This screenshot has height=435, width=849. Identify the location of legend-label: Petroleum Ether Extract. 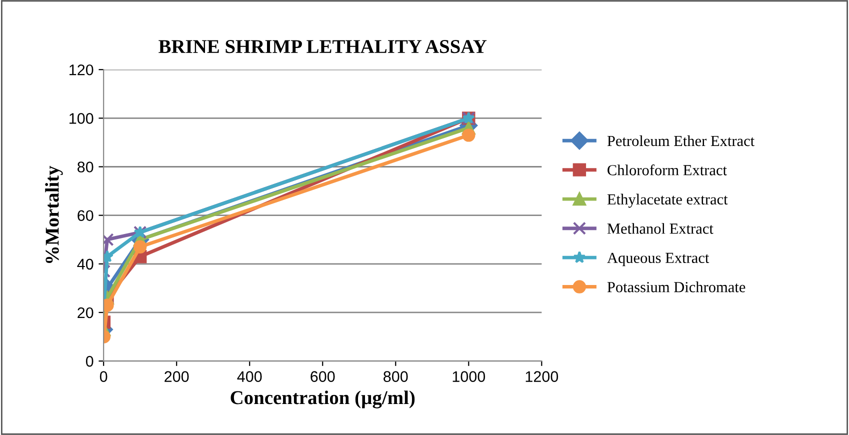
(680, 140).